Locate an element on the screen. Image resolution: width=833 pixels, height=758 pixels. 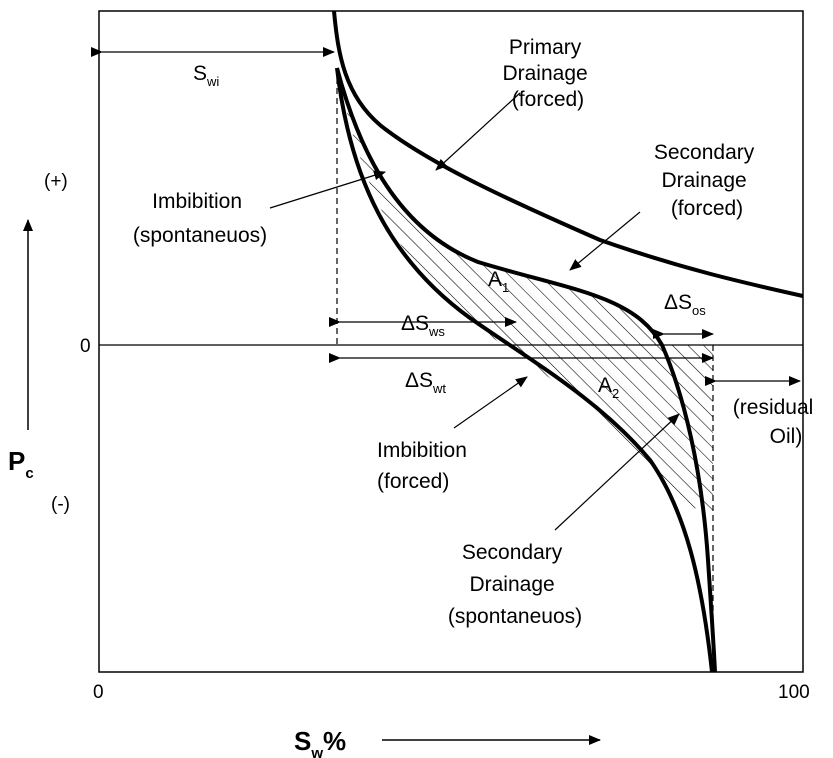
area-a2-label: A2 is located at coordinates (608, 387).